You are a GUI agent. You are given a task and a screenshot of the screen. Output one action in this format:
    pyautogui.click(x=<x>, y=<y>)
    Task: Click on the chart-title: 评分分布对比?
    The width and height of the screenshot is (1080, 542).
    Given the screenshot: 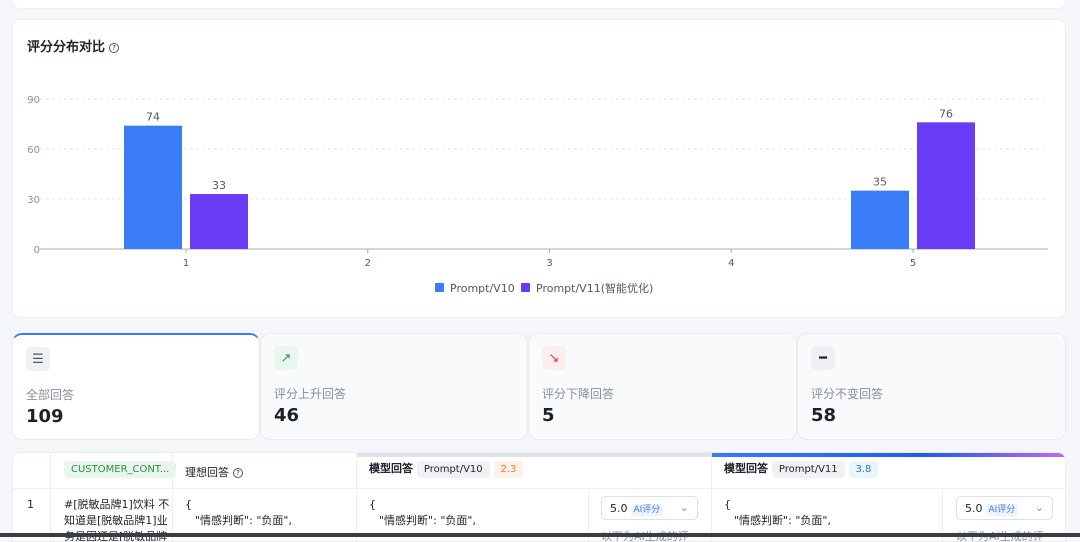 What is the action you would take?
    pyautogui.click(x=73, y=45)
    